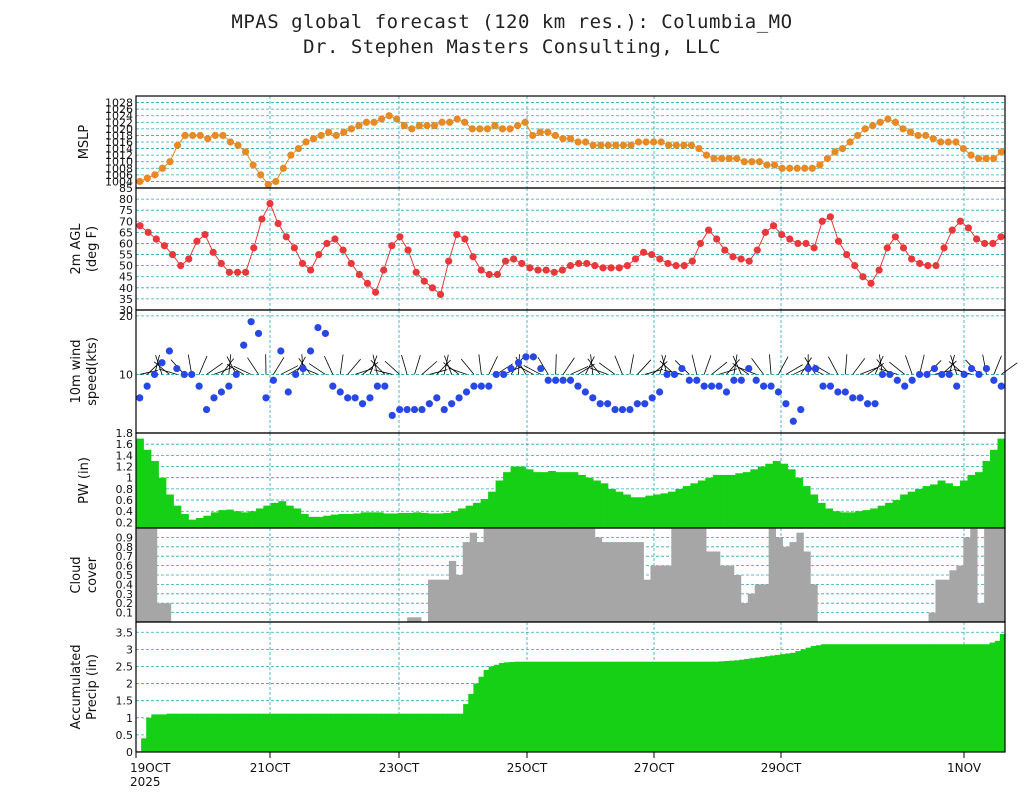 The width and height of the screenshot is (1024, 800). What do you see at coordinates (150, 768) in the screenshot?
I see `x-tick-label: 19OCT` at bounding box center [150, 768].